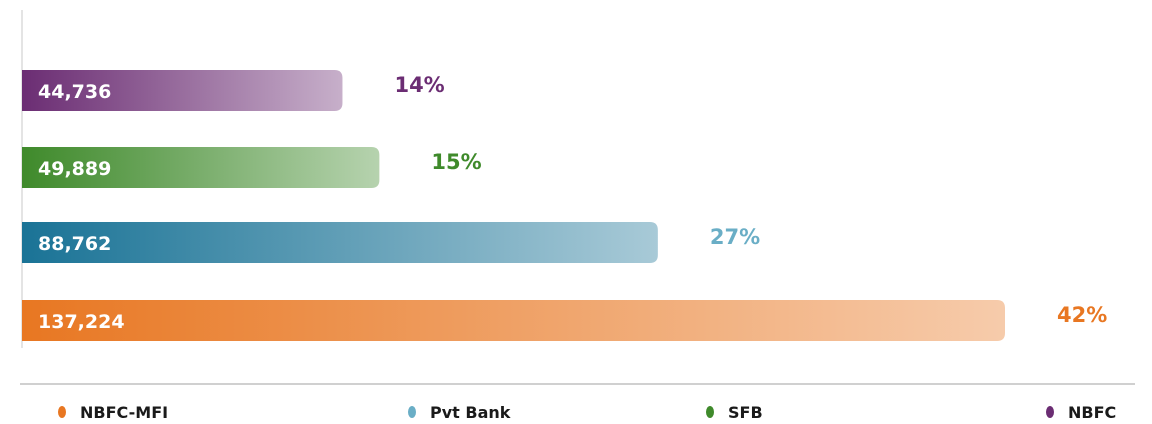 Image resolution: width=1152 pixels, height=424 pixels. I want to click on percent-label: 42%, so click(1082, 315).